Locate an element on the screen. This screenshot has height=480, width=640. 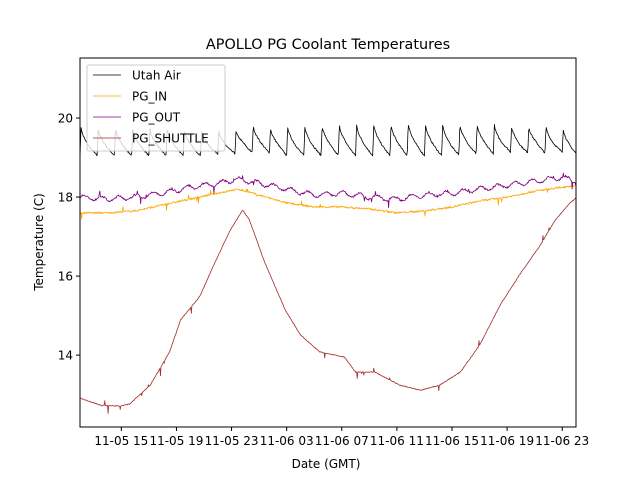
x-tick-label: 11-06 03 is located at coordinates (287, 441).